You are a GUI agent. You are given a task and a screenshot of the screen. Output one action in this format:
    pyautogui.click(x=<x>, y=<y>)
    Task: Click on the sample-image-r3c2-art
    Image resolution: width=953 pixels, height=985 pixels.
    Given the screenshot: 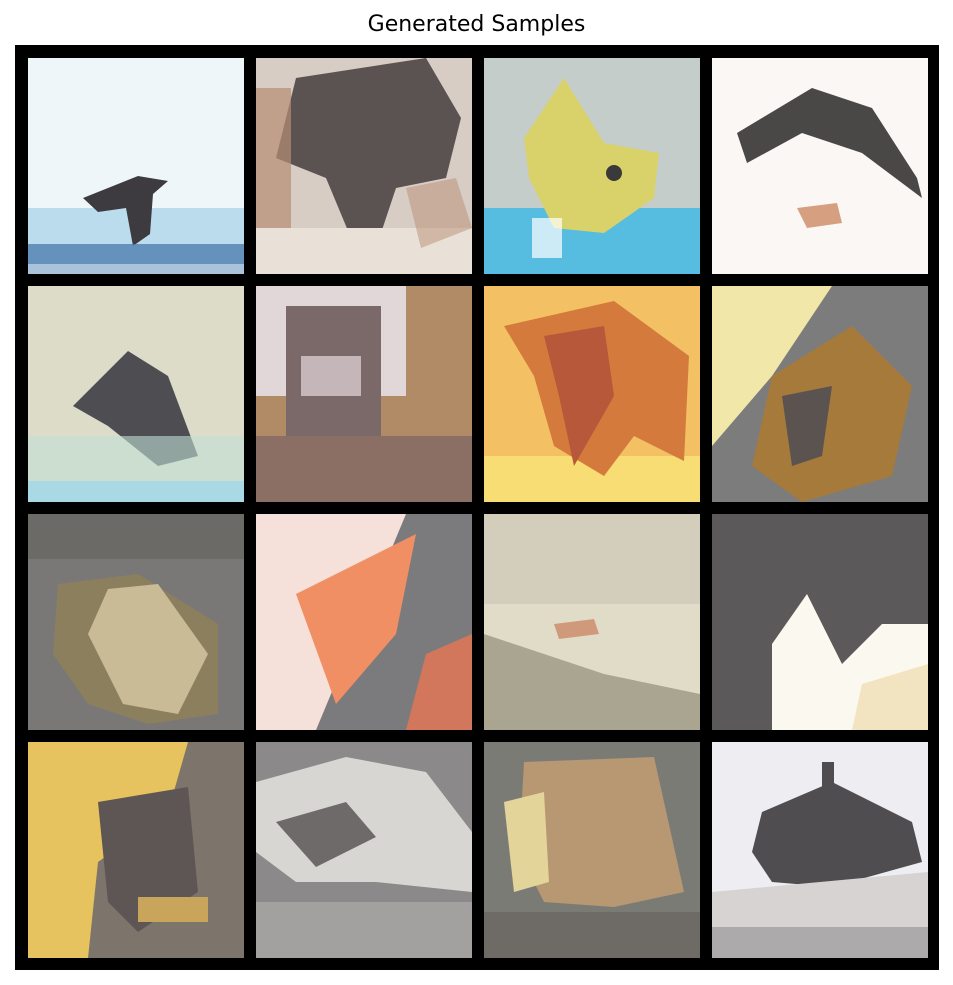 What is the action you would take?
    pyautogui.click(x=364, y=622)
    